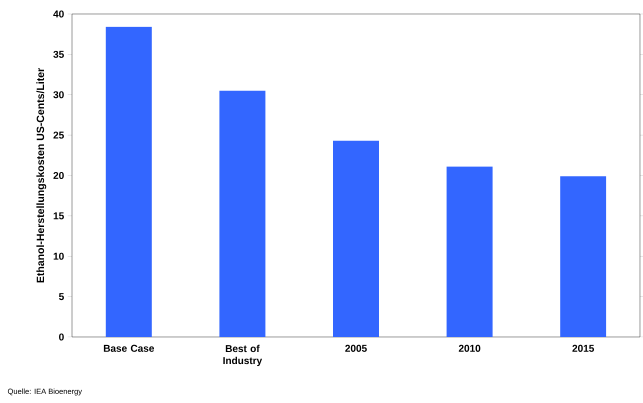 The image size is (643, 403). What do you see at coordinates (242, 355) in the screenshot?
I see `x-tick-label: Best of Industry` at bounding box center [242, 355].